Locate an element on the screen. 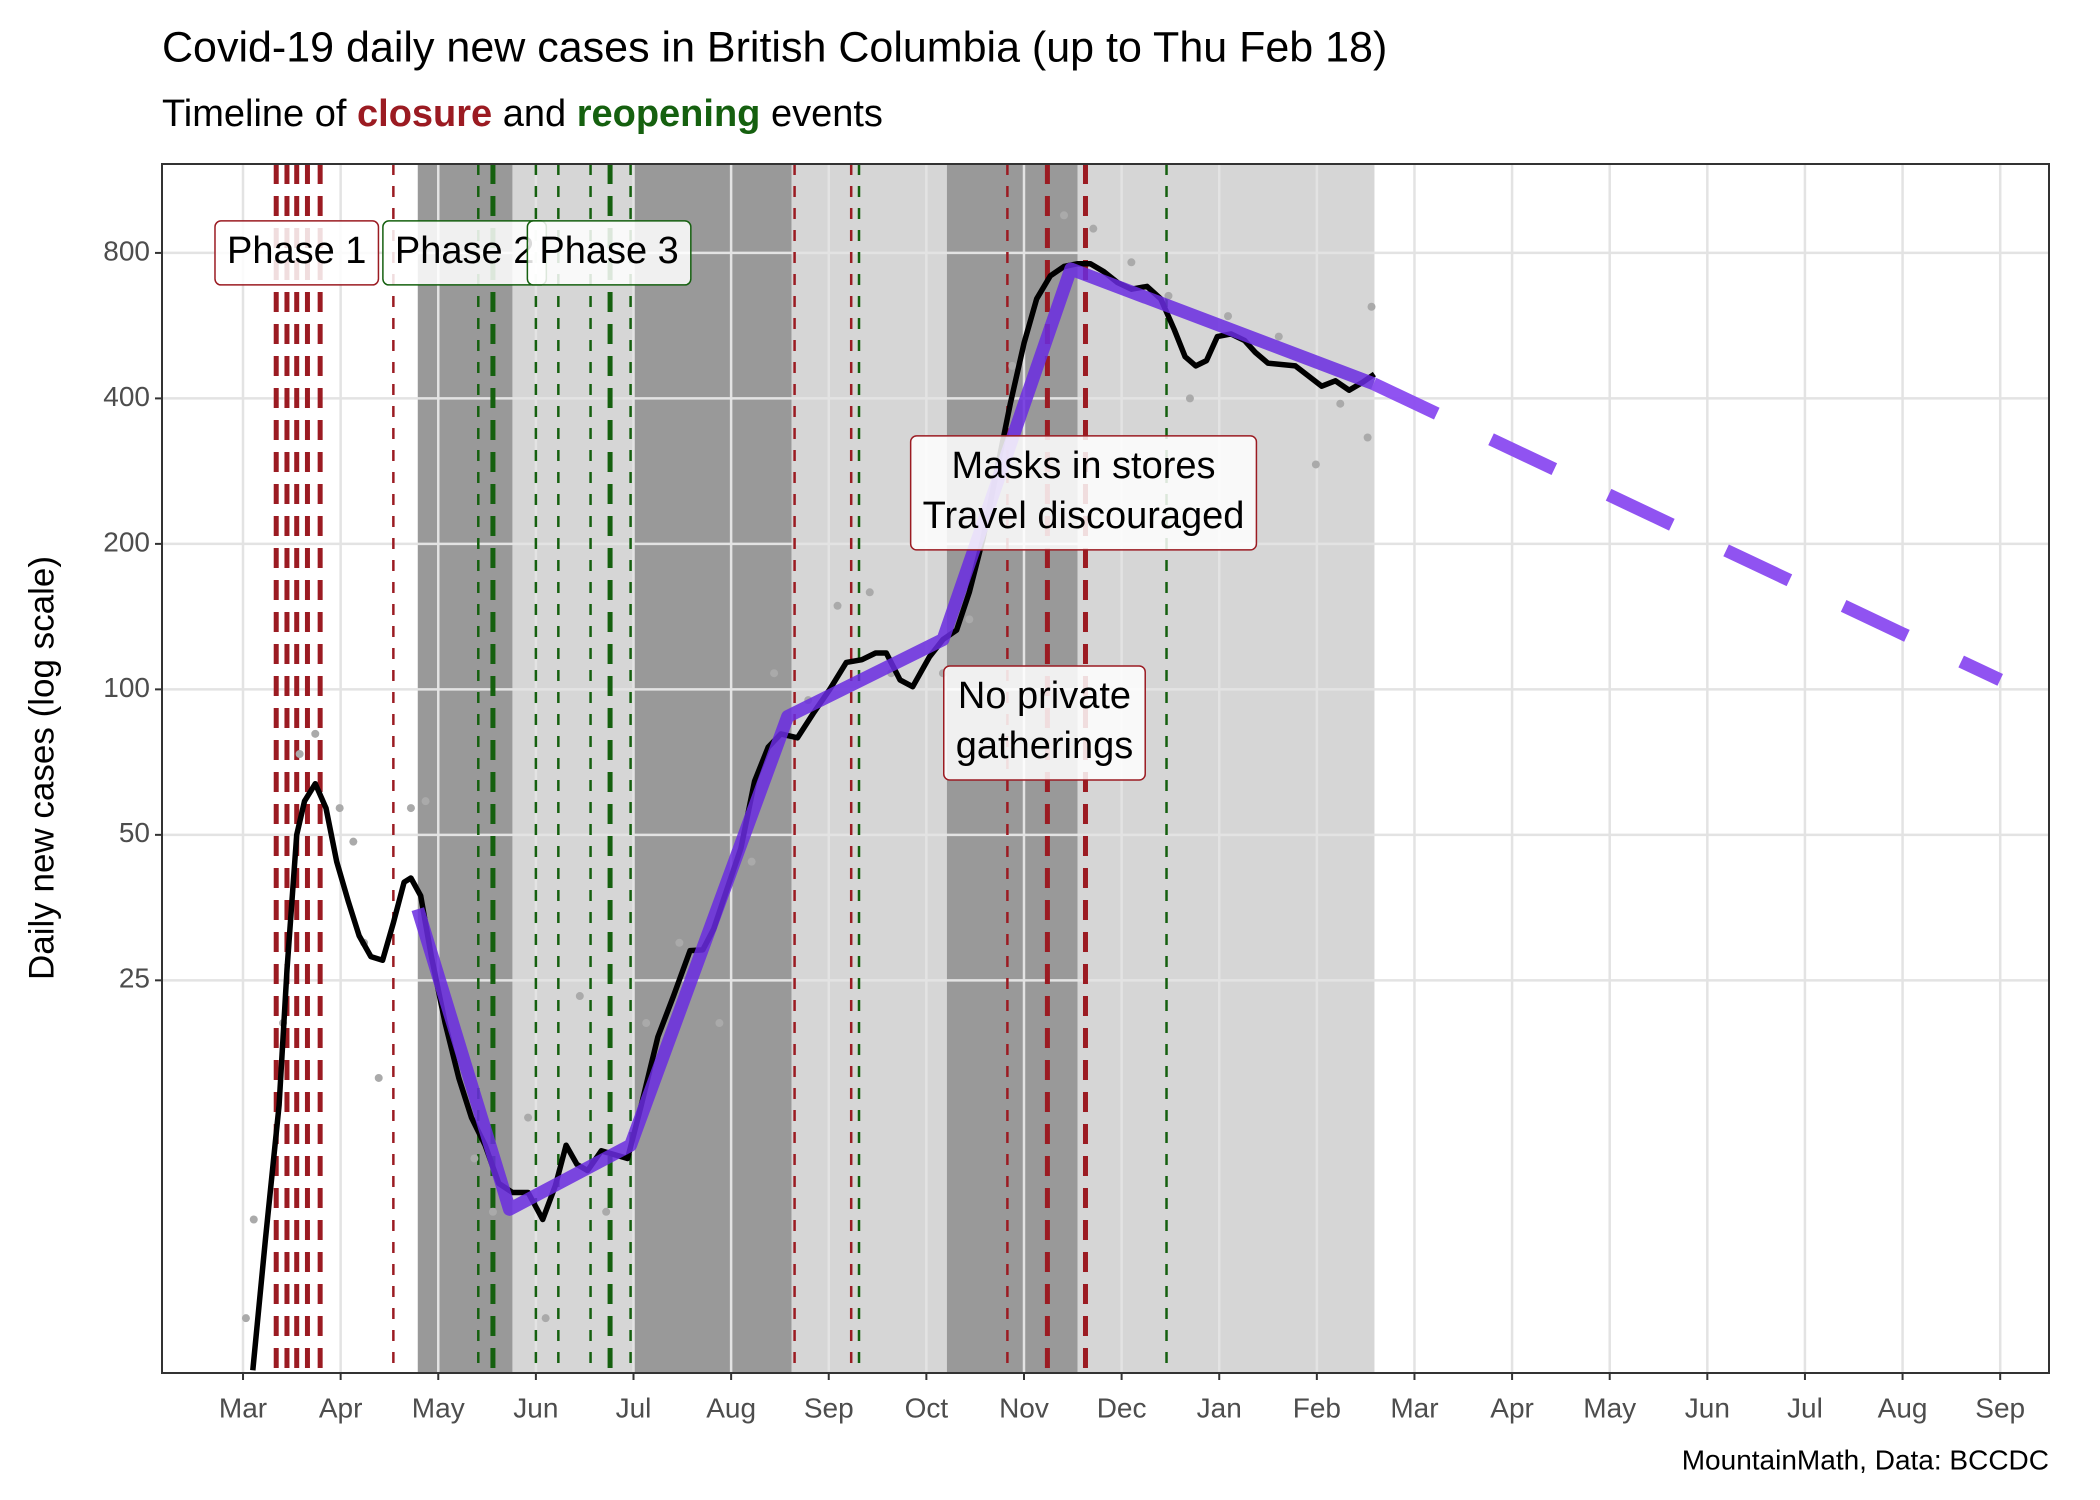 The height and width of the screenshot is (1500, 2100). x-tick-label: Jan is located at coordinates (1219, 1407).